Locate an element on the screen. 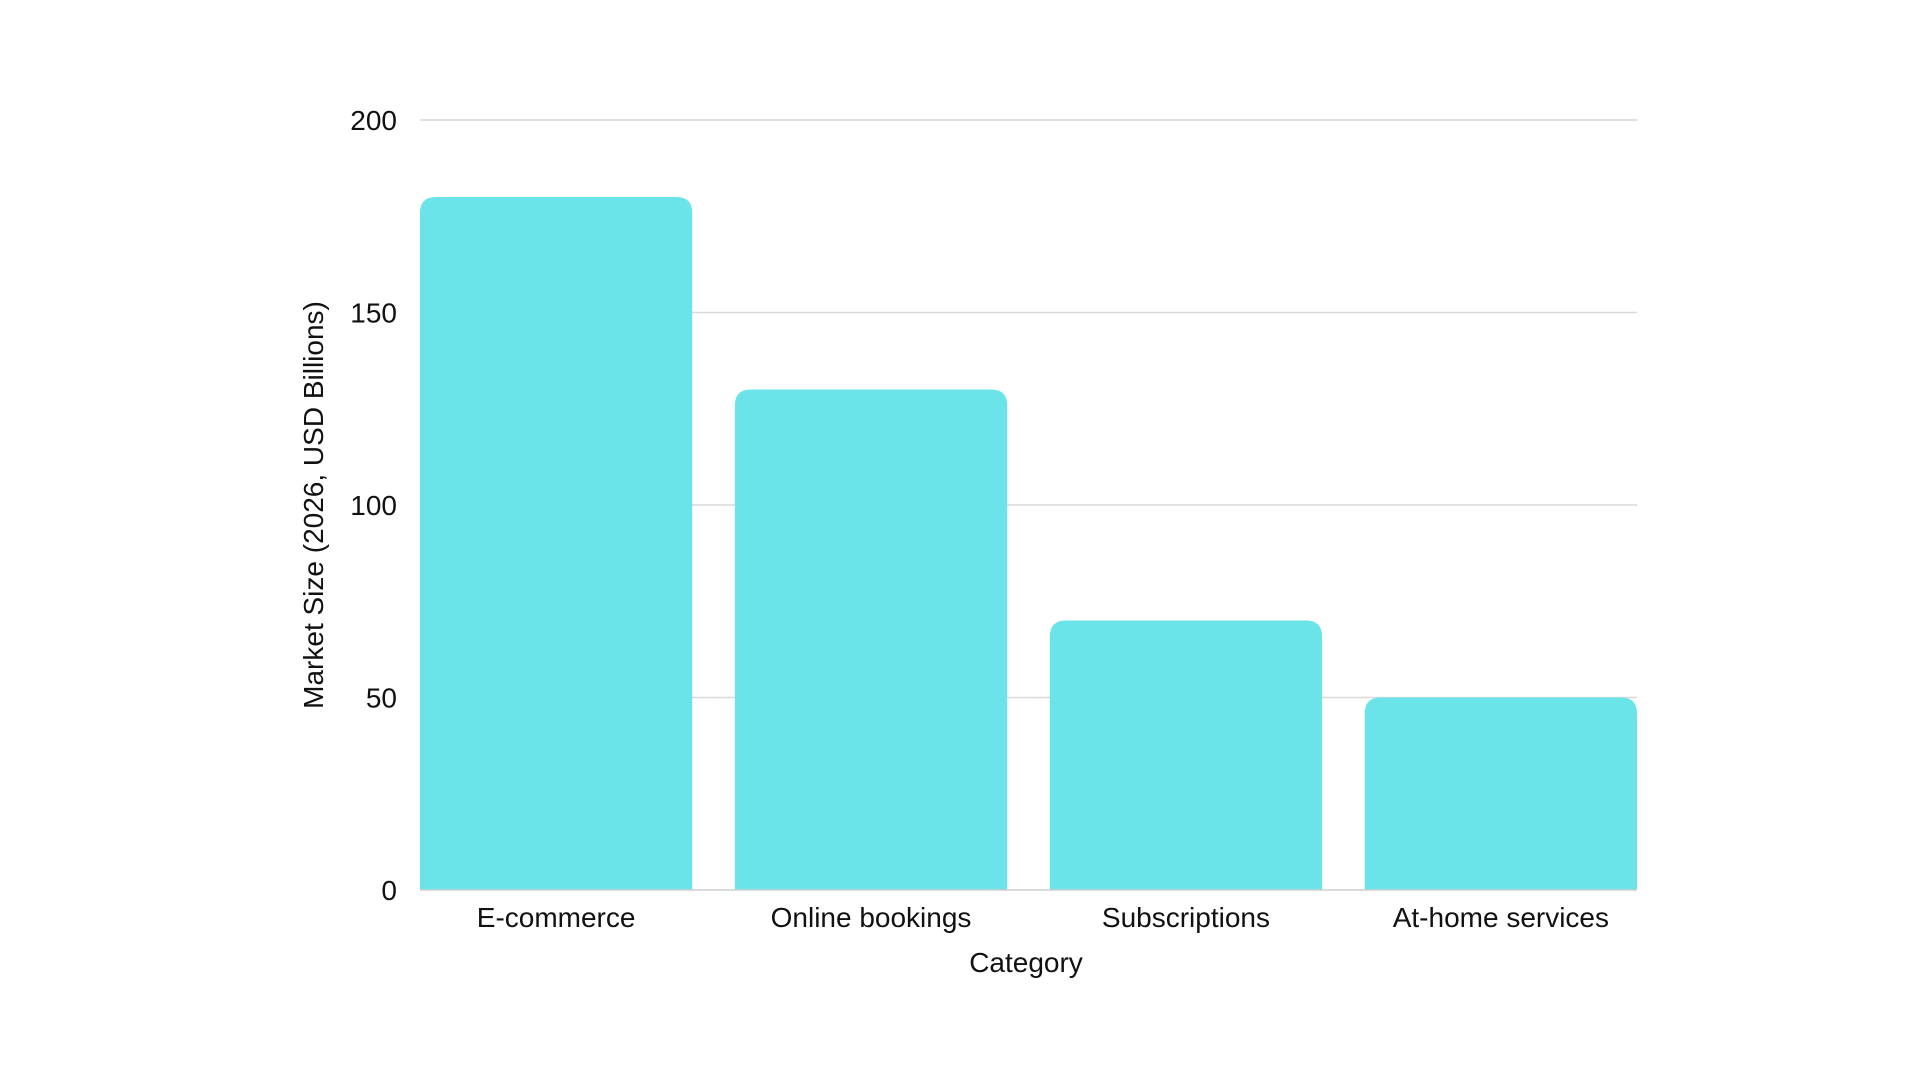 The height and width of the screenshot is (1080, 1920). y-tick-label: 50 is located at coordinates (381, 698).